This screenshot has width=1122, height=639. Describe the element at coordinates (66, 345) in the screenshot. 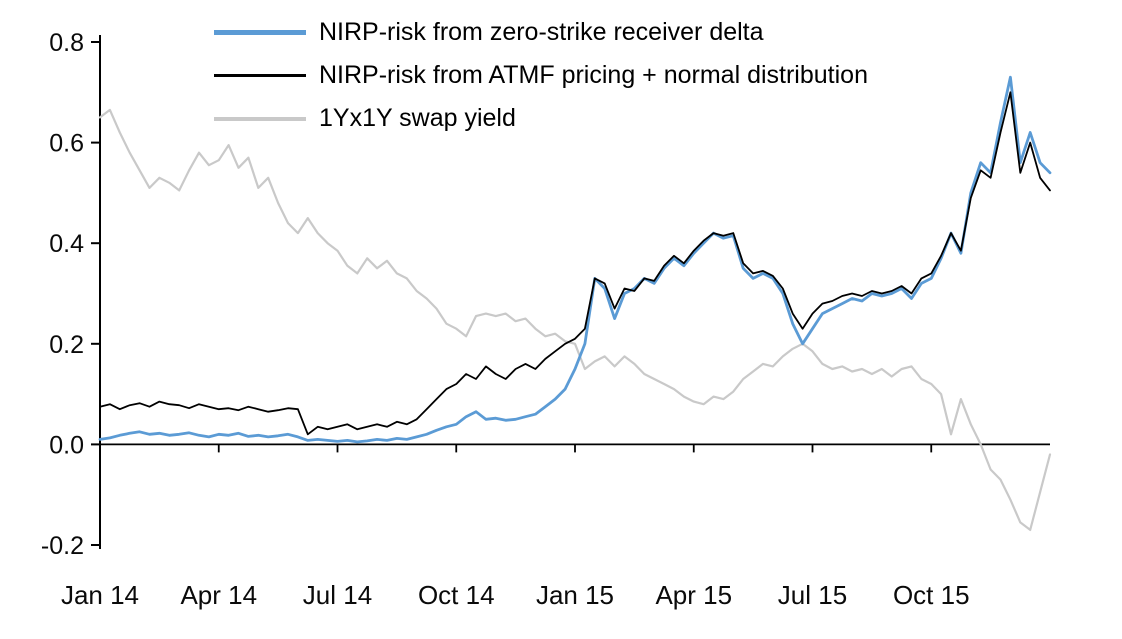

I see `y-tick-label: 0.2` at that location.